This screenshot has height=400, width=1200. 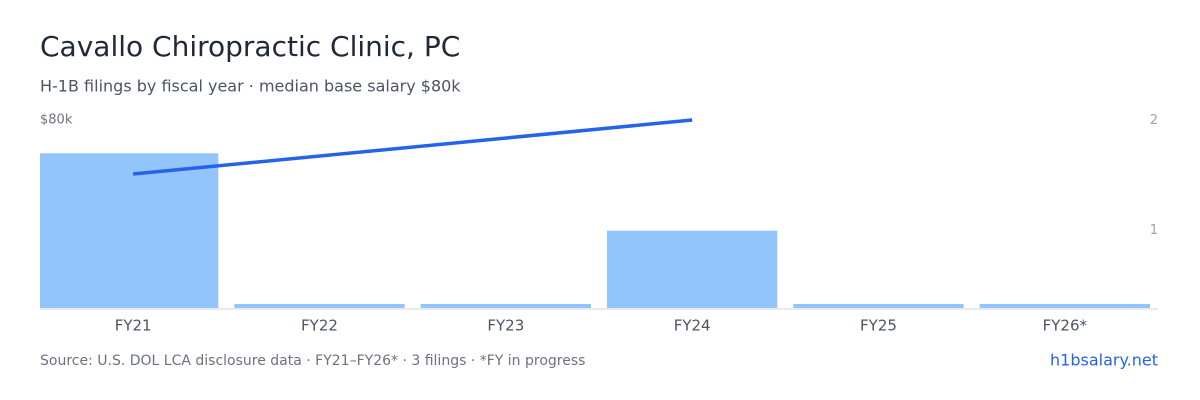 What do you see at coordinates (878, 326) in the screenshot?
I see `x-tick-label: FY25` at bounding box center [878, 326].